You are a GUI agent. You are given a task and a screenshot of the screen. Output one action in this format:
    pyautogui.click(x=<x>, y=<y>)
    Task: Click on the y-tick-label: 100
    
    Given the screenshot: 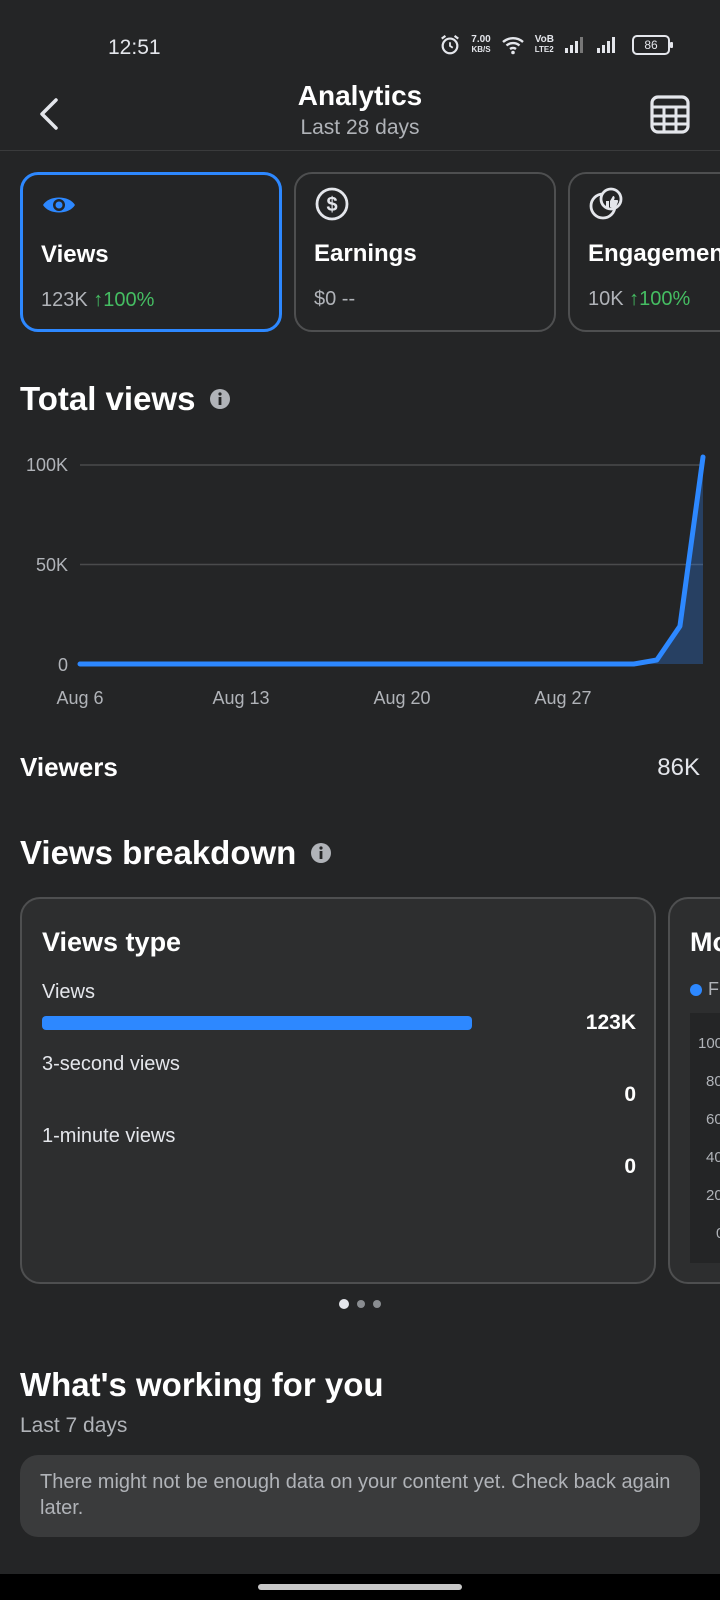 What is the action you would take?
    pyautogui.click(x=709, y=1043)
    